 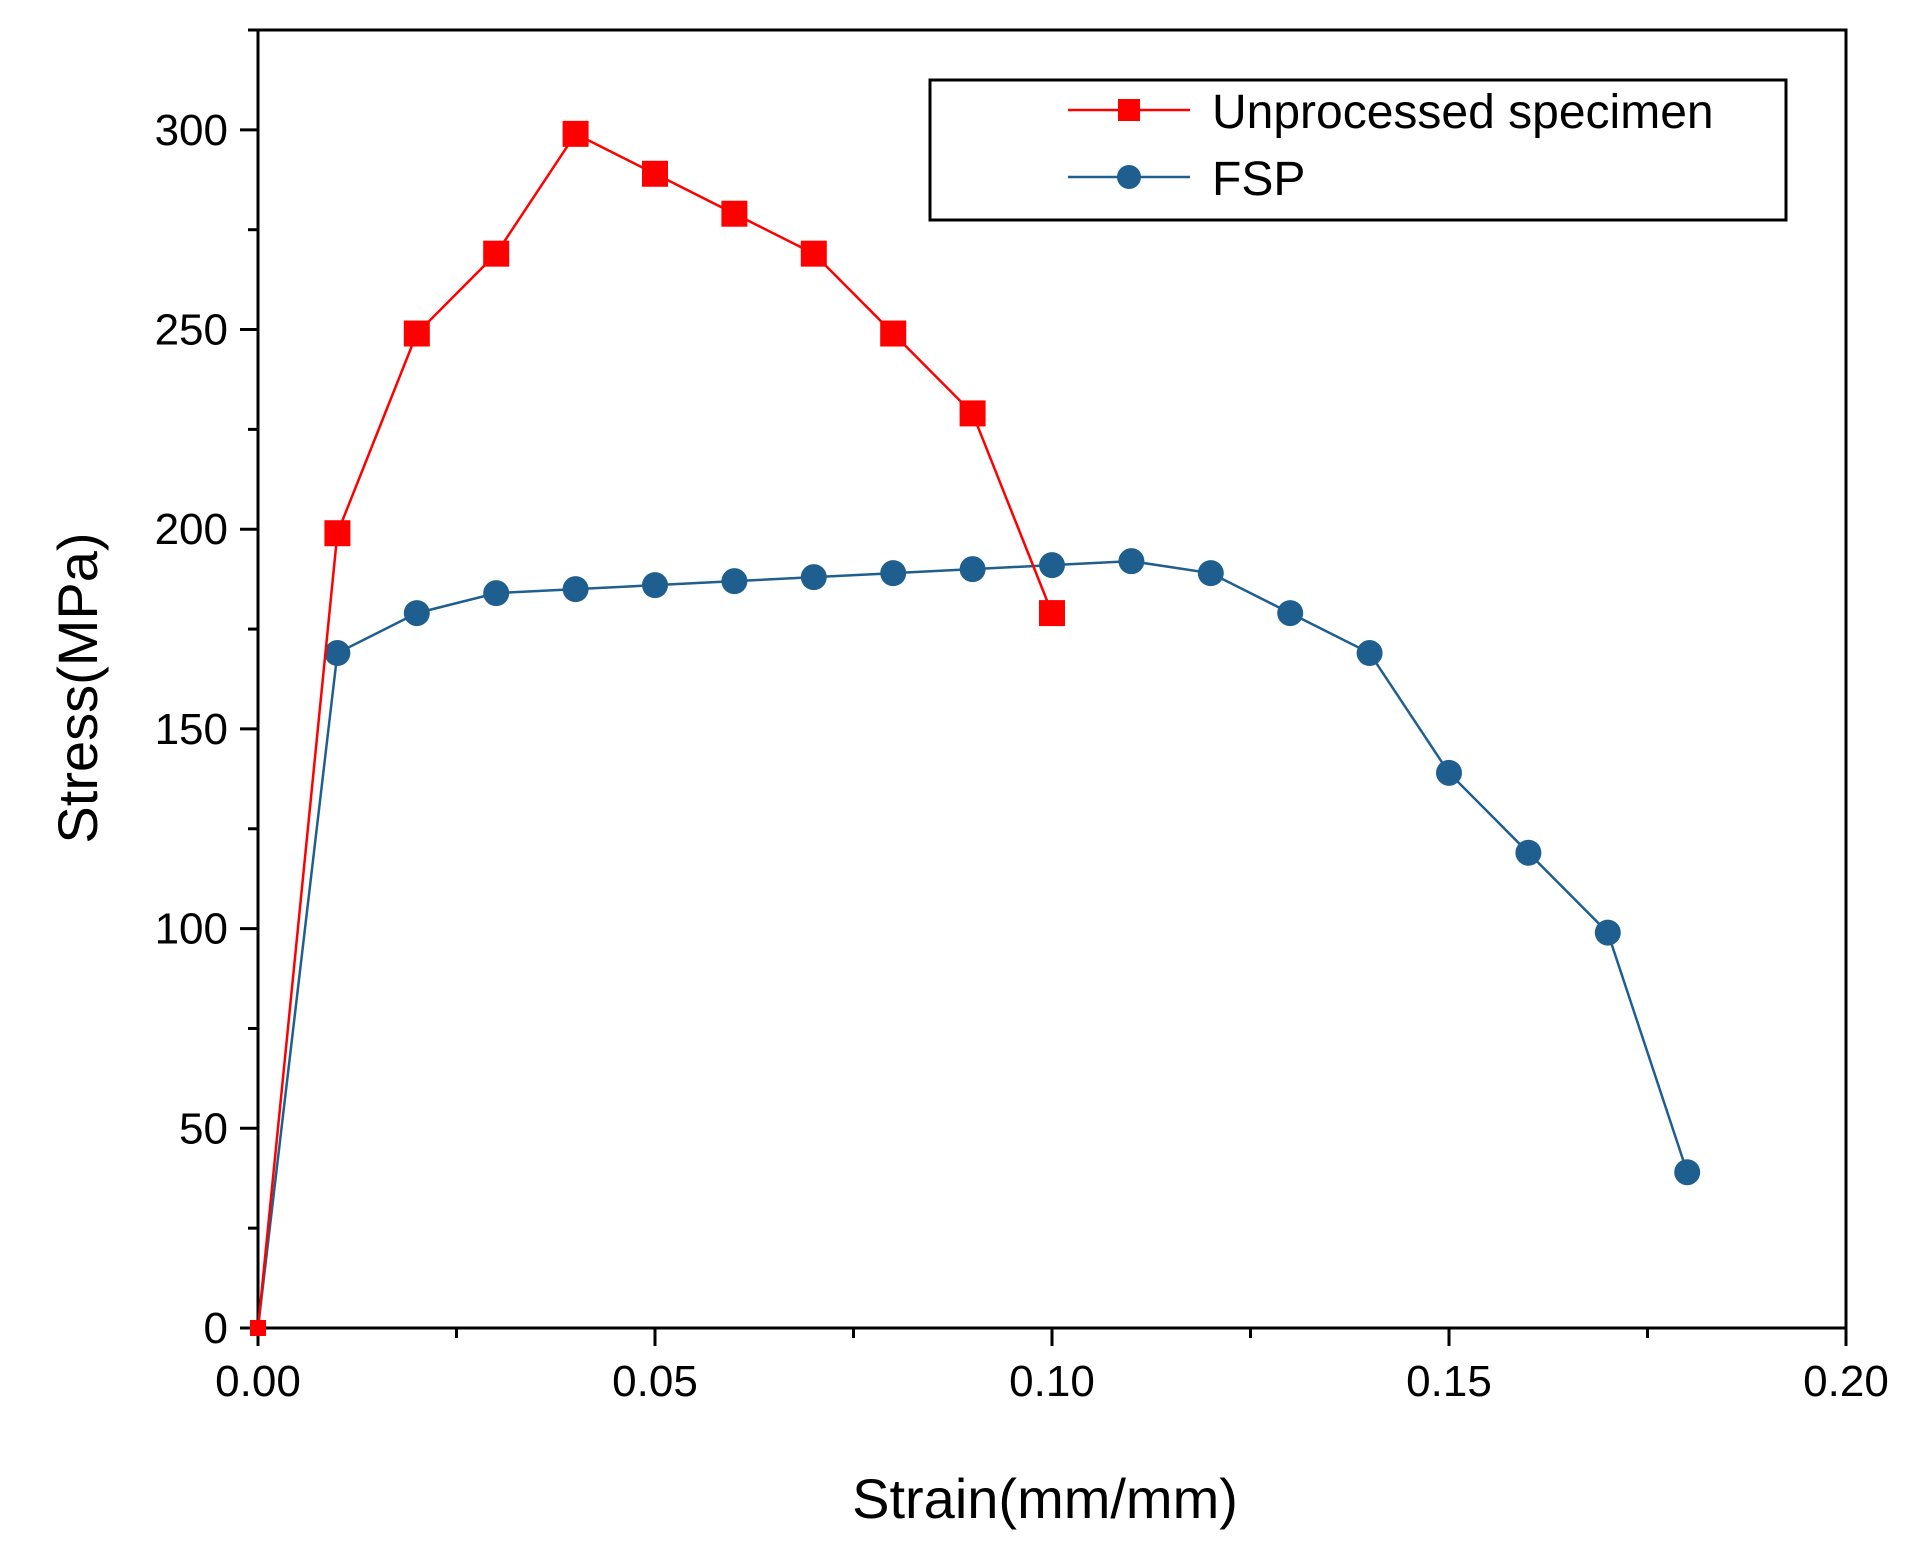 What do you see at coordinates (1846, 1381) in the screenshot?
I see `x-tick-label: 0.20` at bounding box center [1846, 1381].